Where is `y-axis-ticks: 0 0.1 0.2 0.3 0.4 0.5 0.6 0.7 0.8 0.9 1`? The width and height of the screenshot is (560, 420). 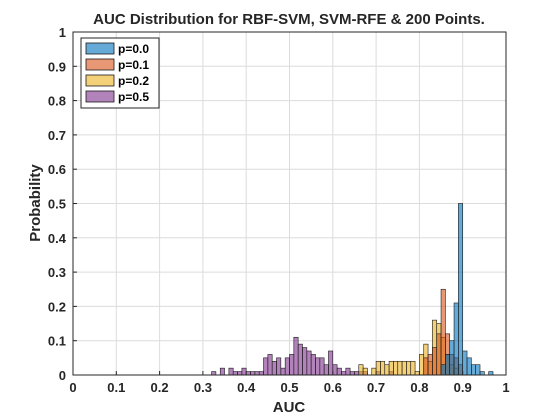
y-axis-ticks: 0 0.1 0.2 0.3 0.4 0.5 0.6 0.7 0.8 0.9 1 is located at coordinates (62, 204).